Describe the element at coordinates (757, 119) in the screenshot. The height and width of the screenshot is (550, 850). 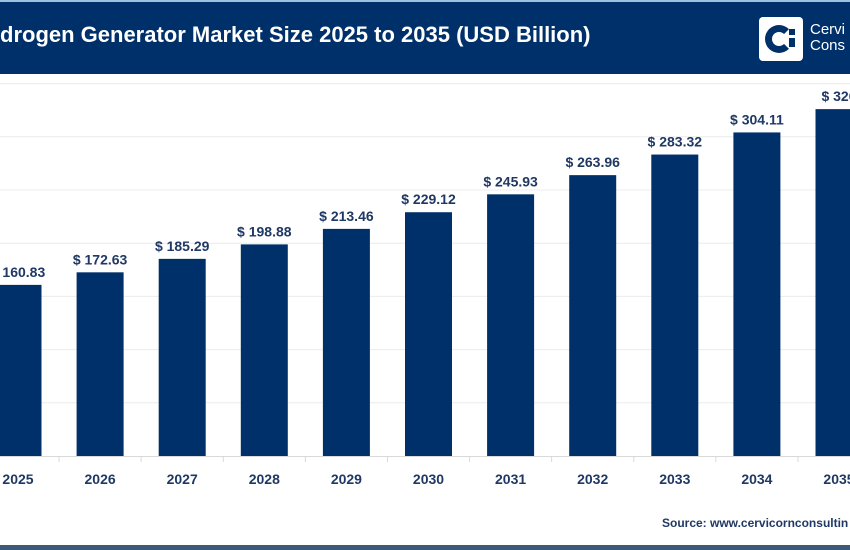
I see `data-label-2034: $ 304.11` at that location.